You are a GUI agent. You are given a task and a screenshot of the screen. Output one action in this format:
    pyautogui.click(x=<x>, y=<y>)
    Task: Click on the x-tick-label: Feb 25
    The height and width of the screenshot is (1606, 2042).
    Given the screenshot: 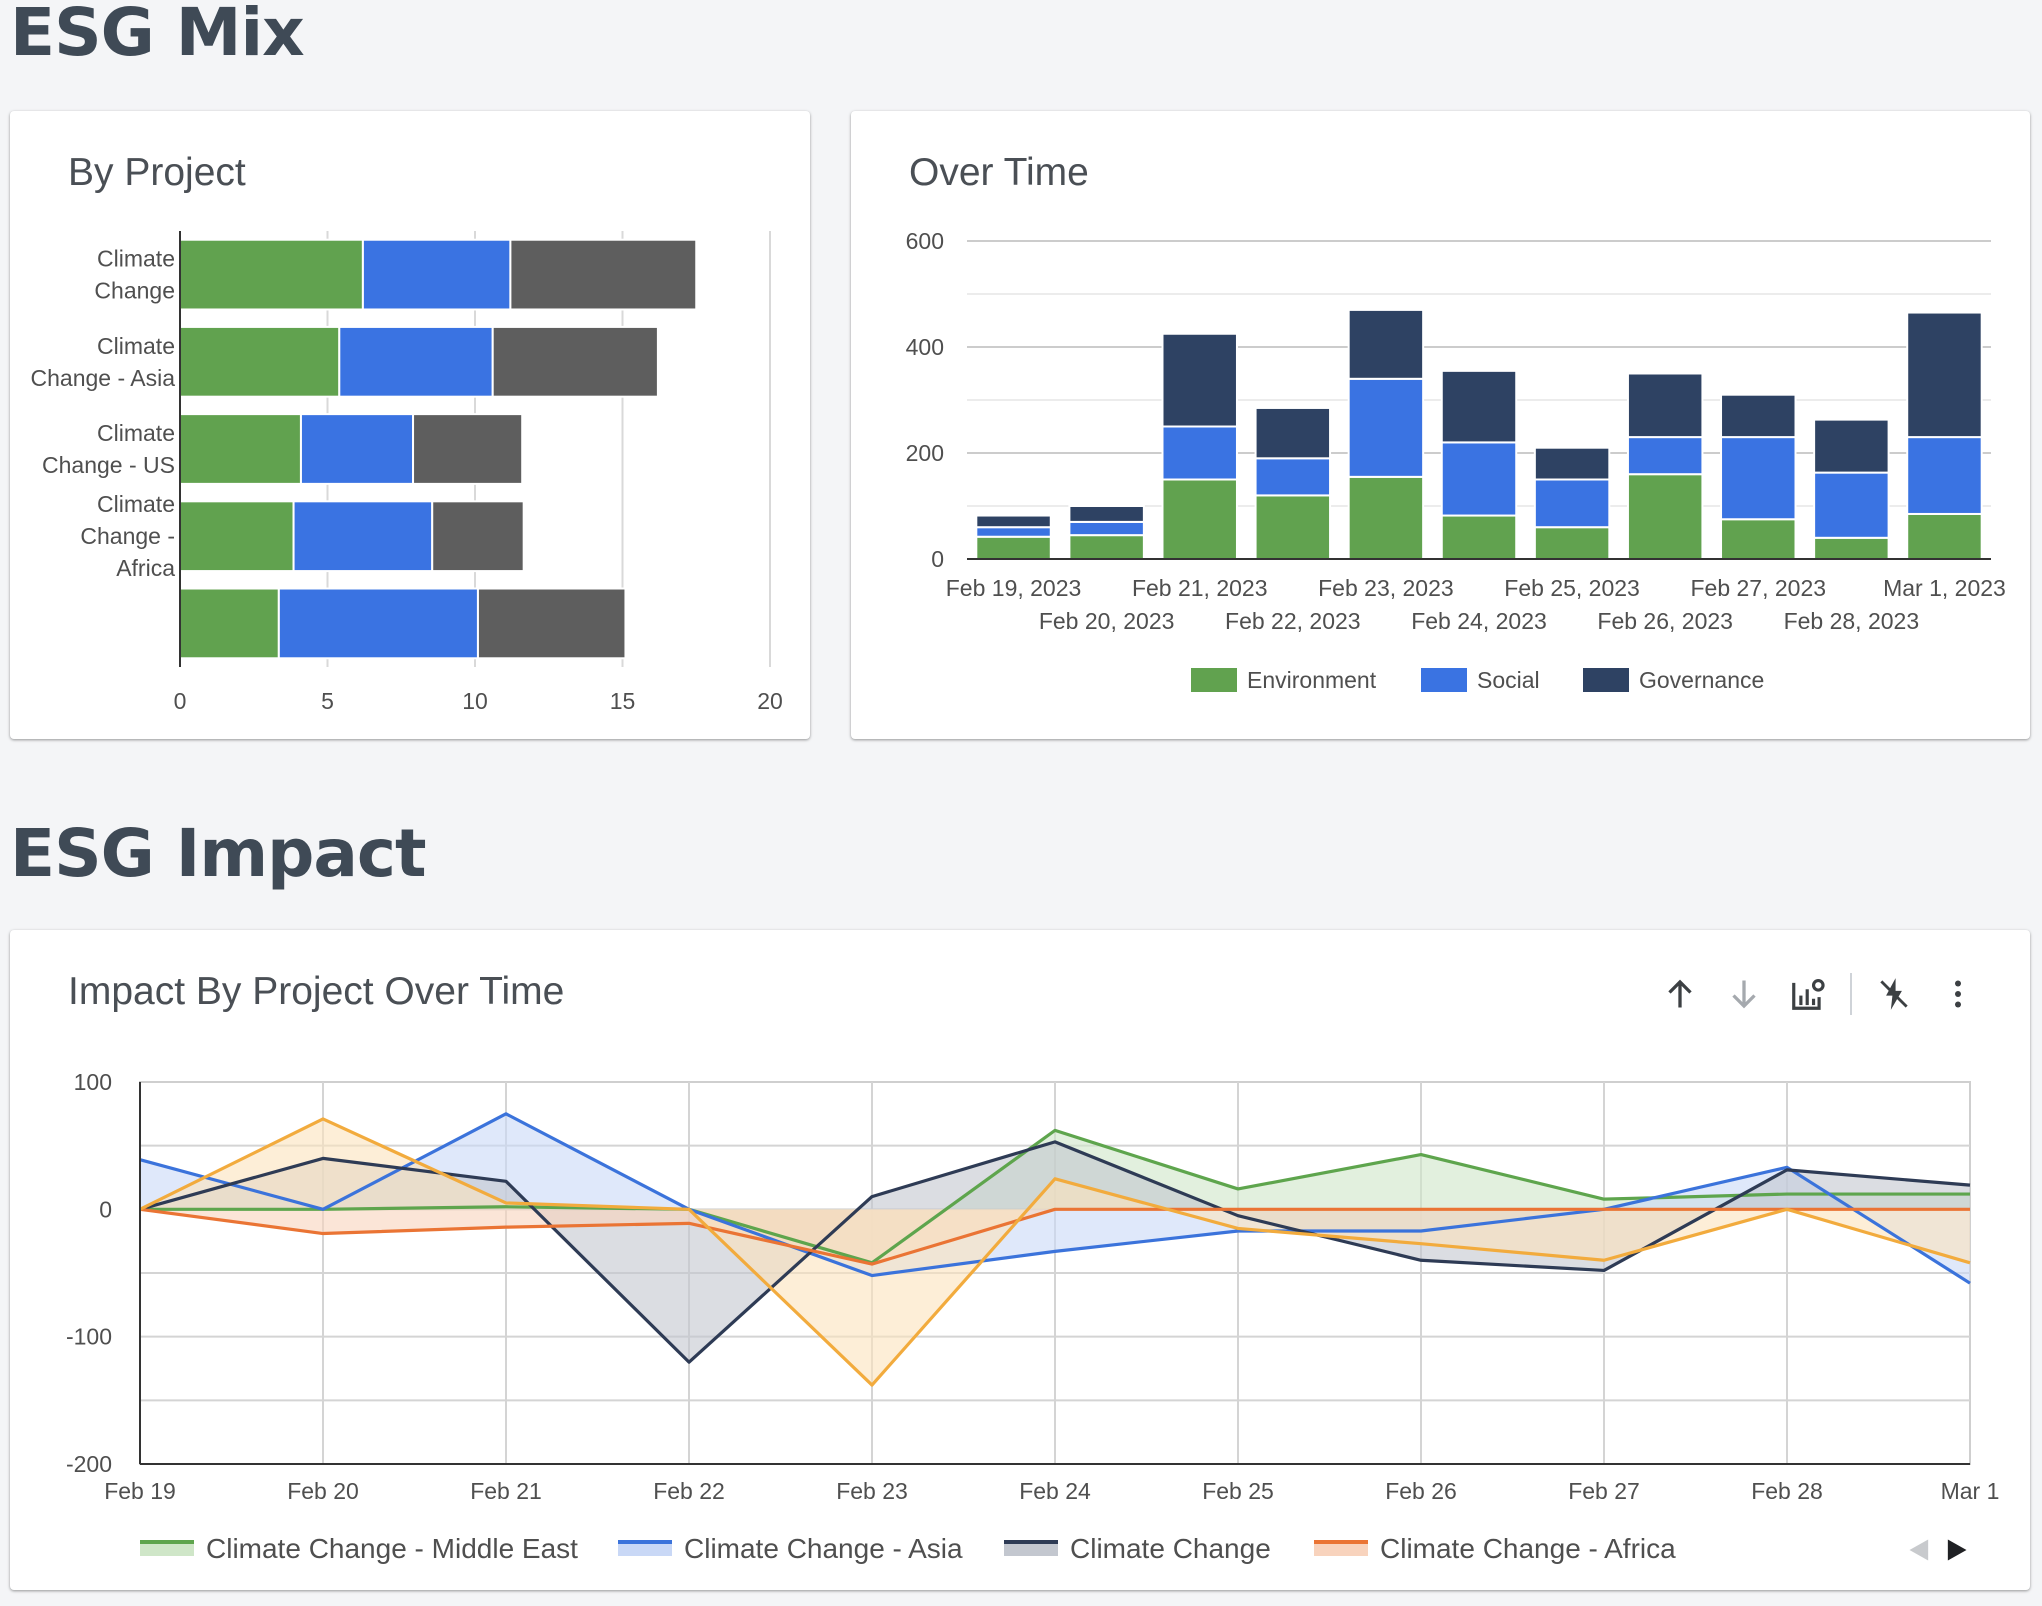 What is the action you would take?
    pyautogui.click(x=1238, y=1491)
    